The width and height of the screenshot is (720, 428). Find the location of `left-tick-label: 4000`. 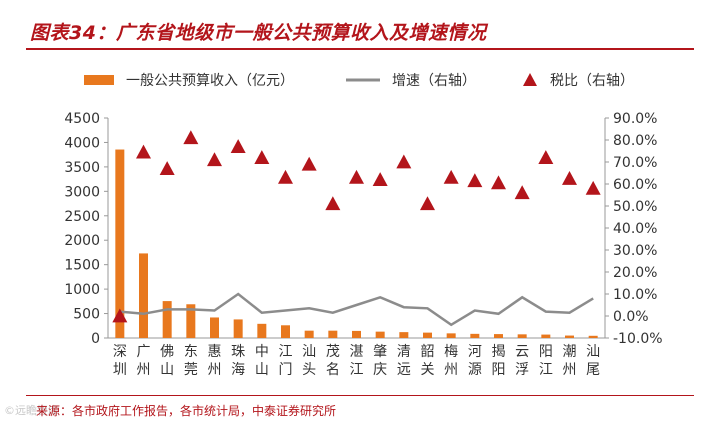

left-tick-label: 4000 is located at coordinates (82, 143).